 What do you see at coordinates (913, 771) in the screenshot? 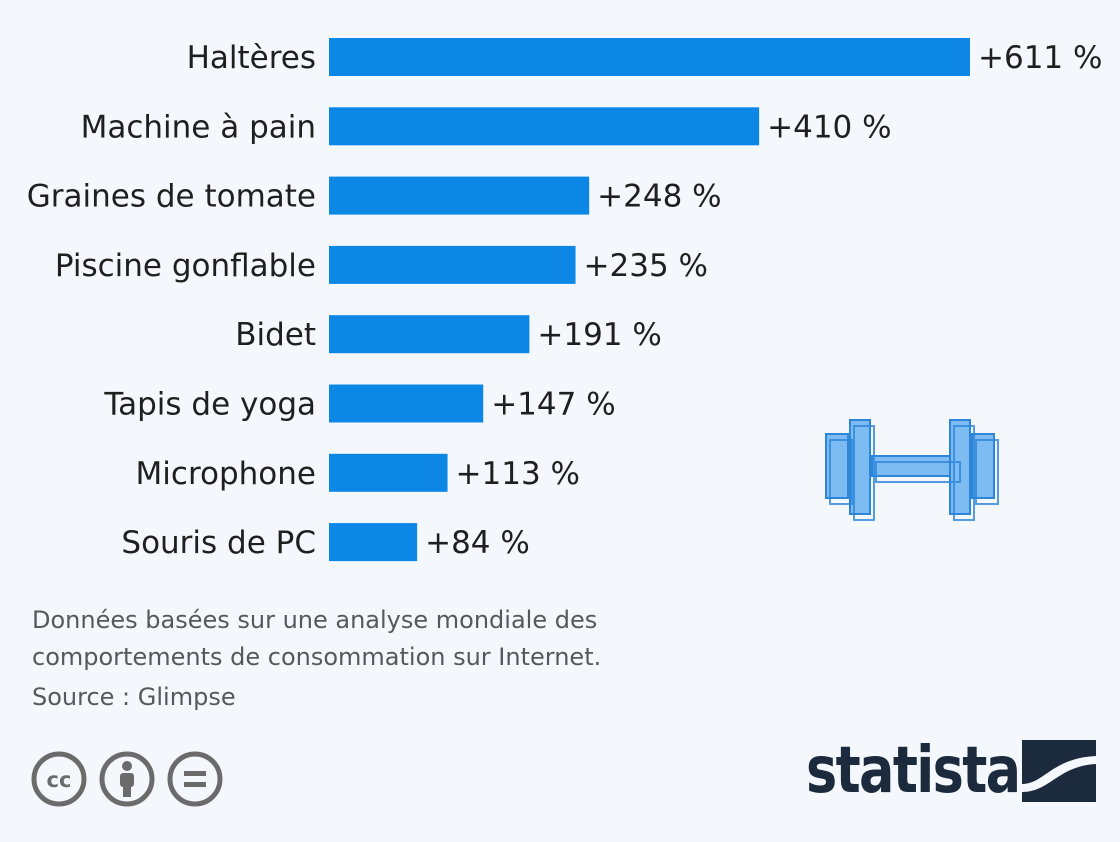
I see `brand-wordmark: statista` at bounding box center [913, 771].